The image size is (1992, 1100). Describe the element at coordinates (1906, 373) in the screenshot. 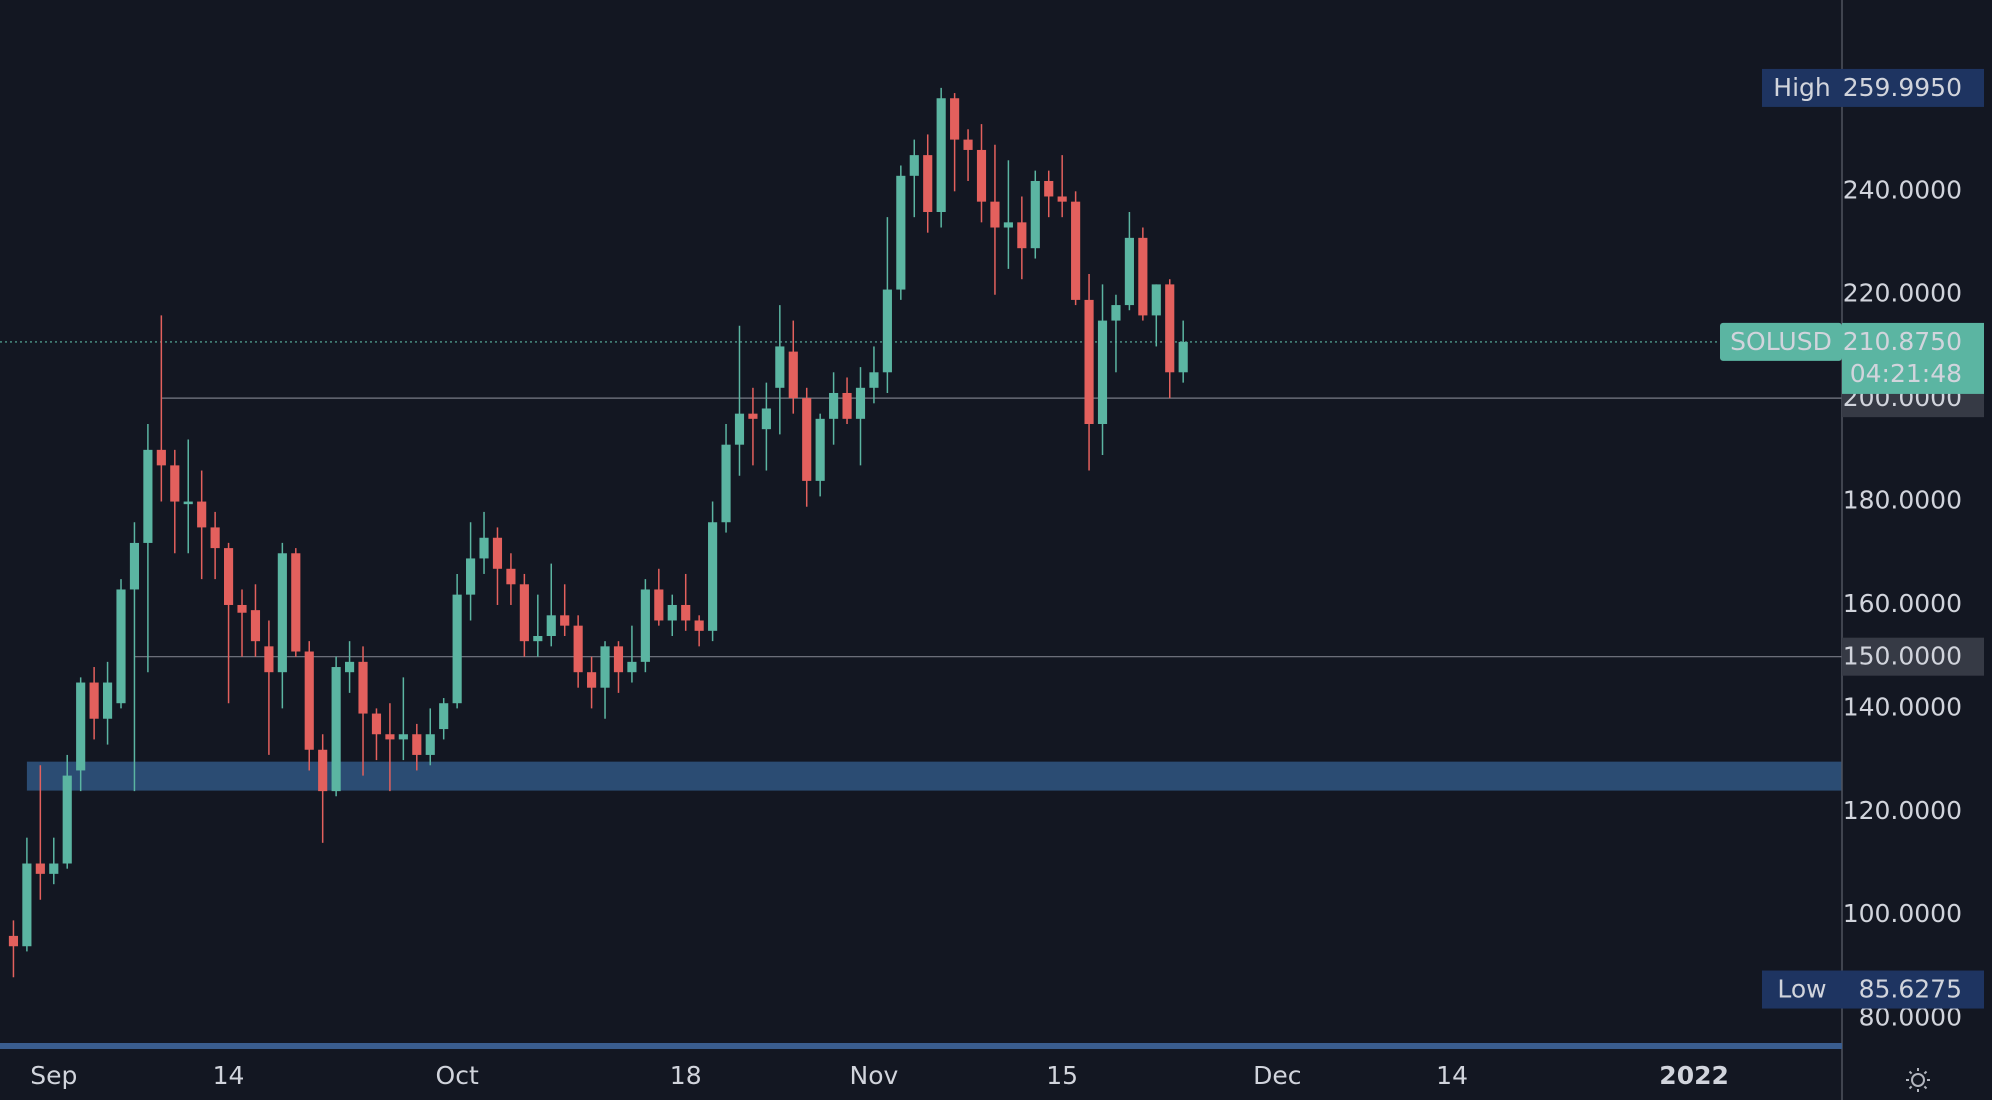

I see `countdown-label: 04:21:48` at that location.